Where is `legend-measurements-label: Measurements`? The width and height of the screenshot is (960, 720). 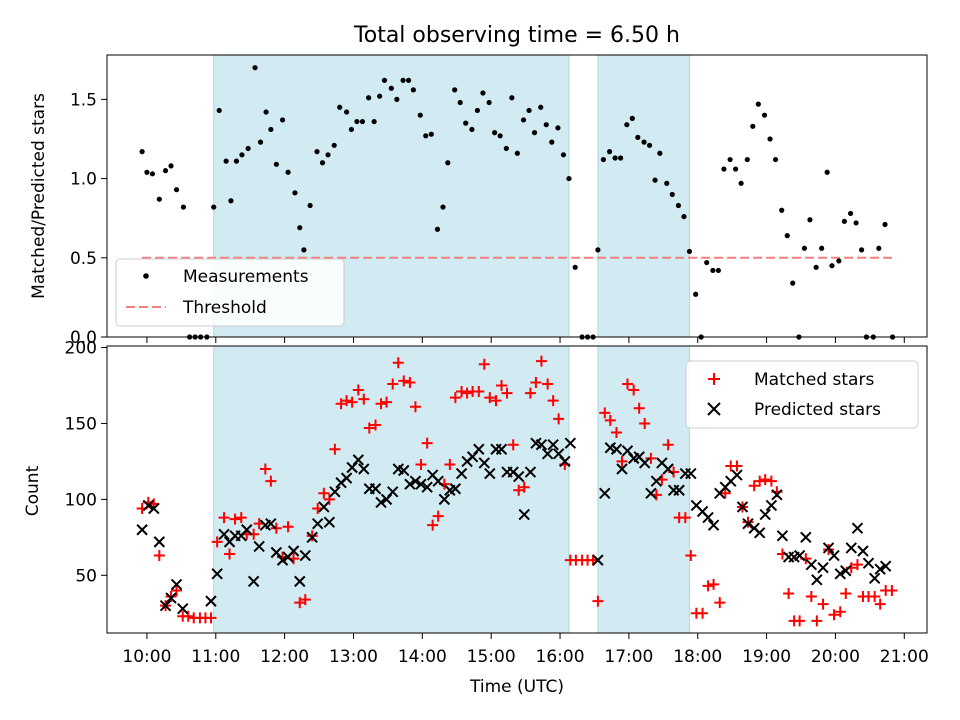 legend-measurements-label: Measurements is located at coordinates (246, 277).